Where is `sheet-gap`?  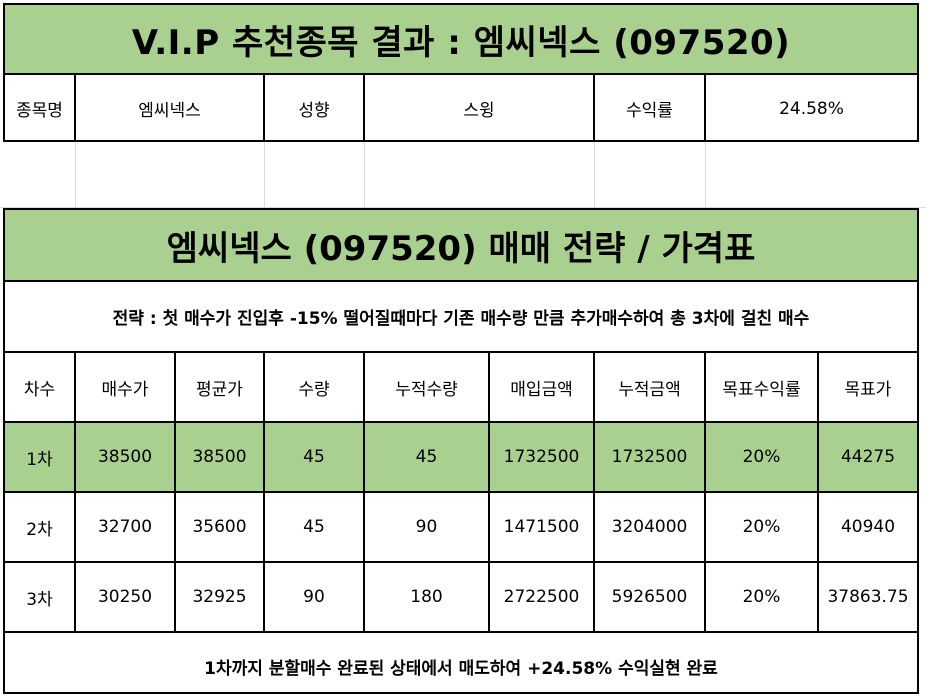
sheet-gap is located at coordinates (463, 175).